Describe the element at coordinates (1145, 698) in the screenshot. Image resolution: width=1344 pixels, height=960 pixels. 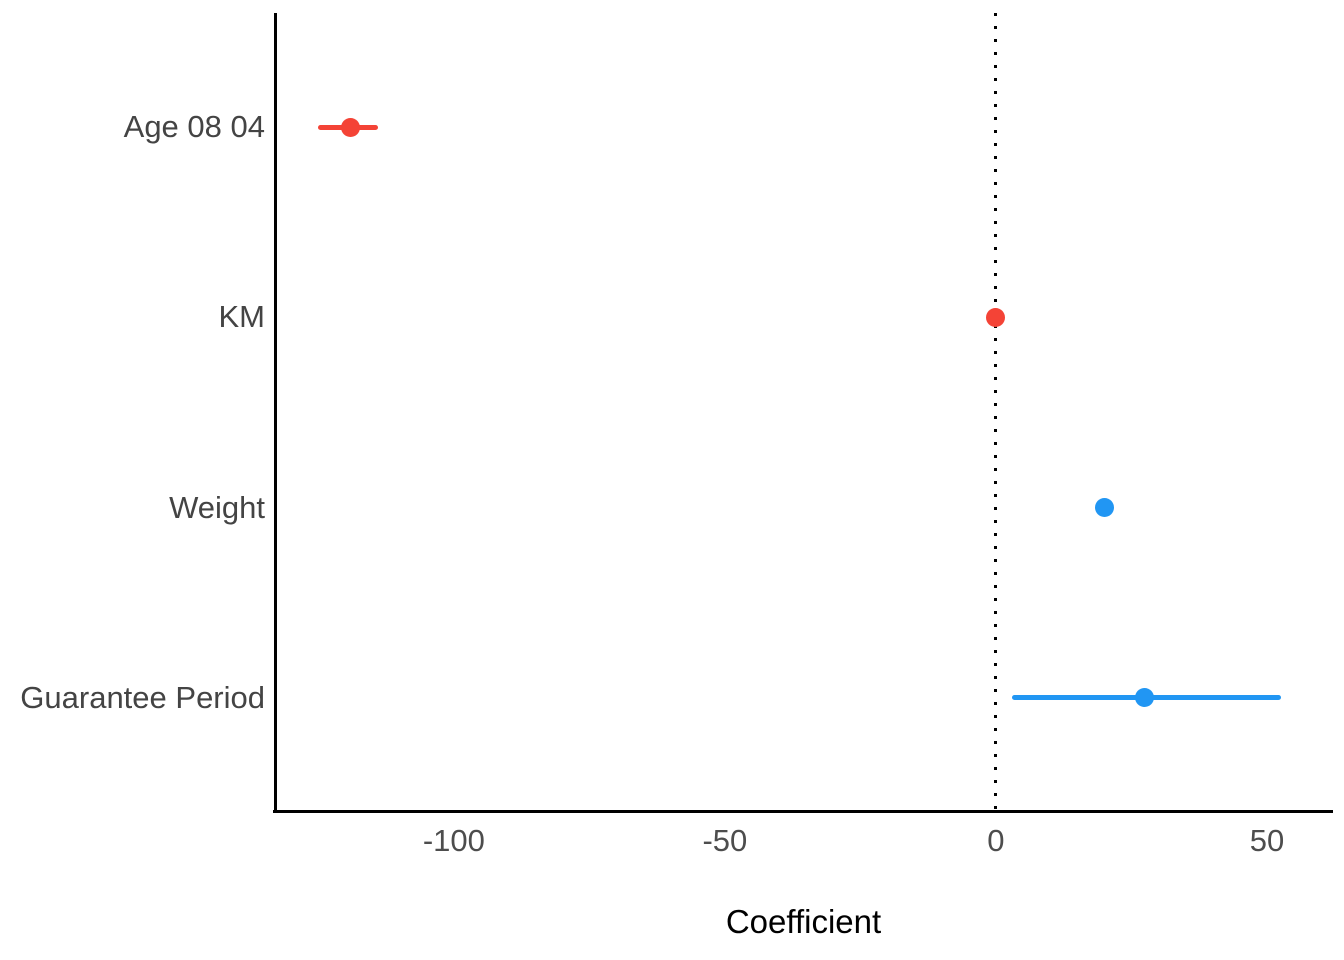
I see `point-guarantee-period` at that location.